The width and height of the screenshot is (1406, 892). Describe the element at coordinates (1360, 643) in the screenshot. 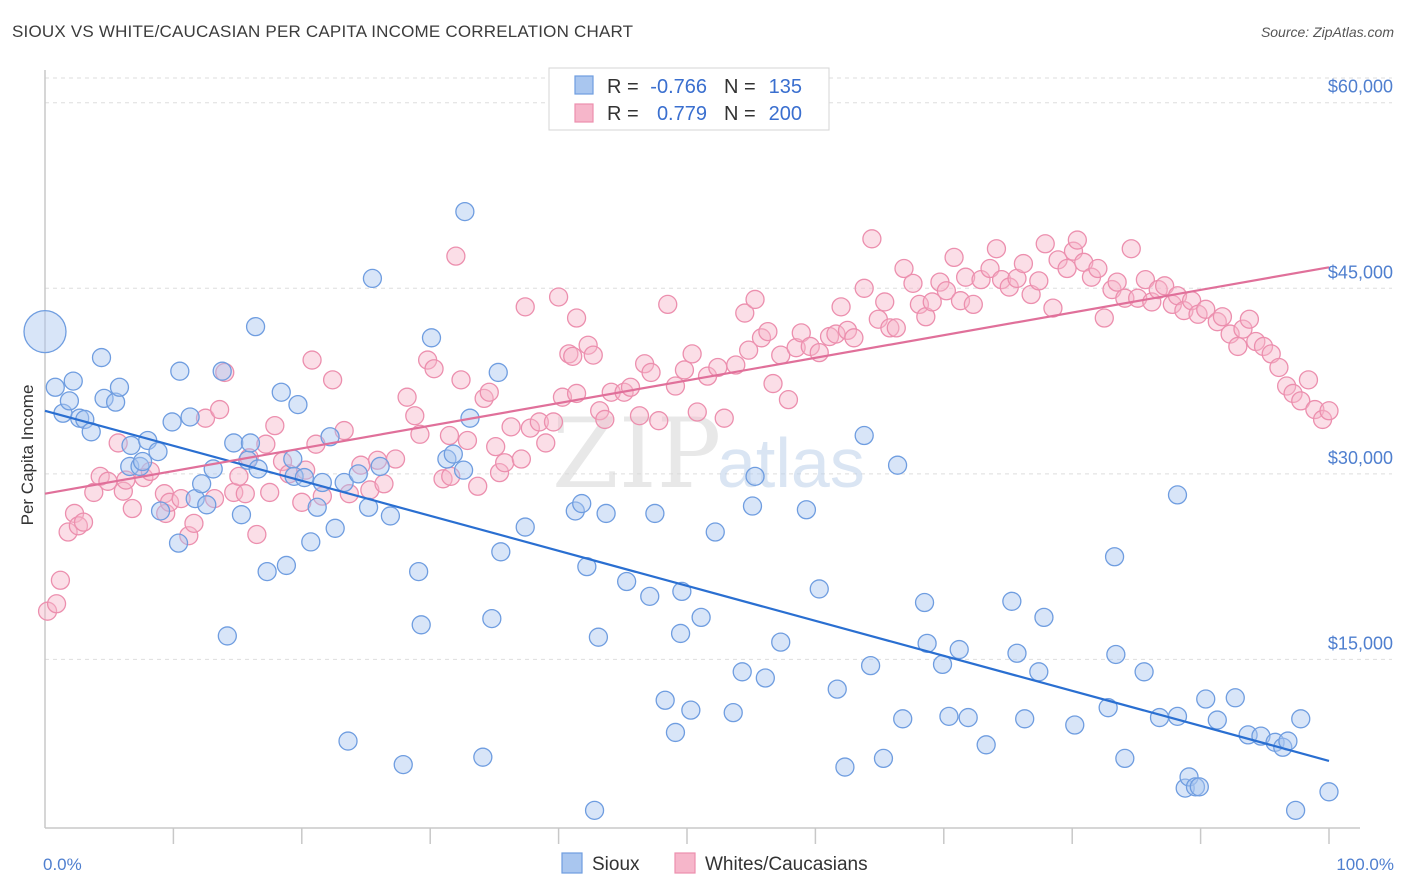

I see `y-tick-label-0: $15,000` at that location.